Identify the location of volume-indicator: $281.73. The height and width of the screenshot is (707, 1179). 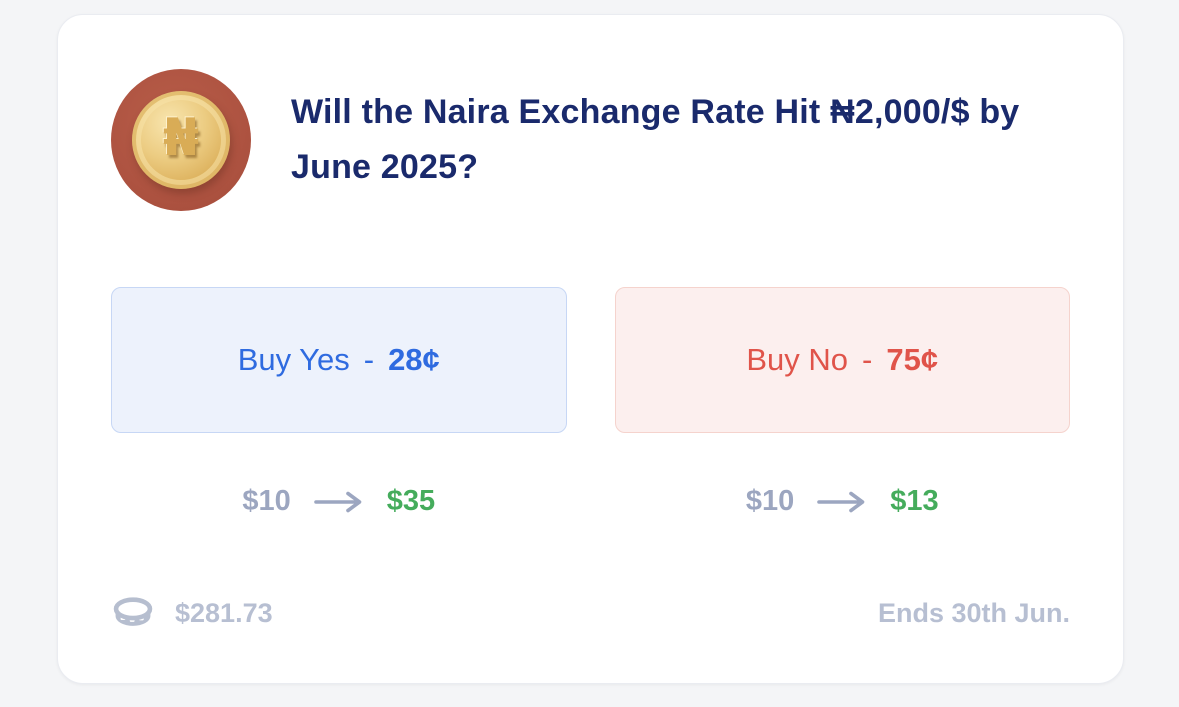
(192, 613).